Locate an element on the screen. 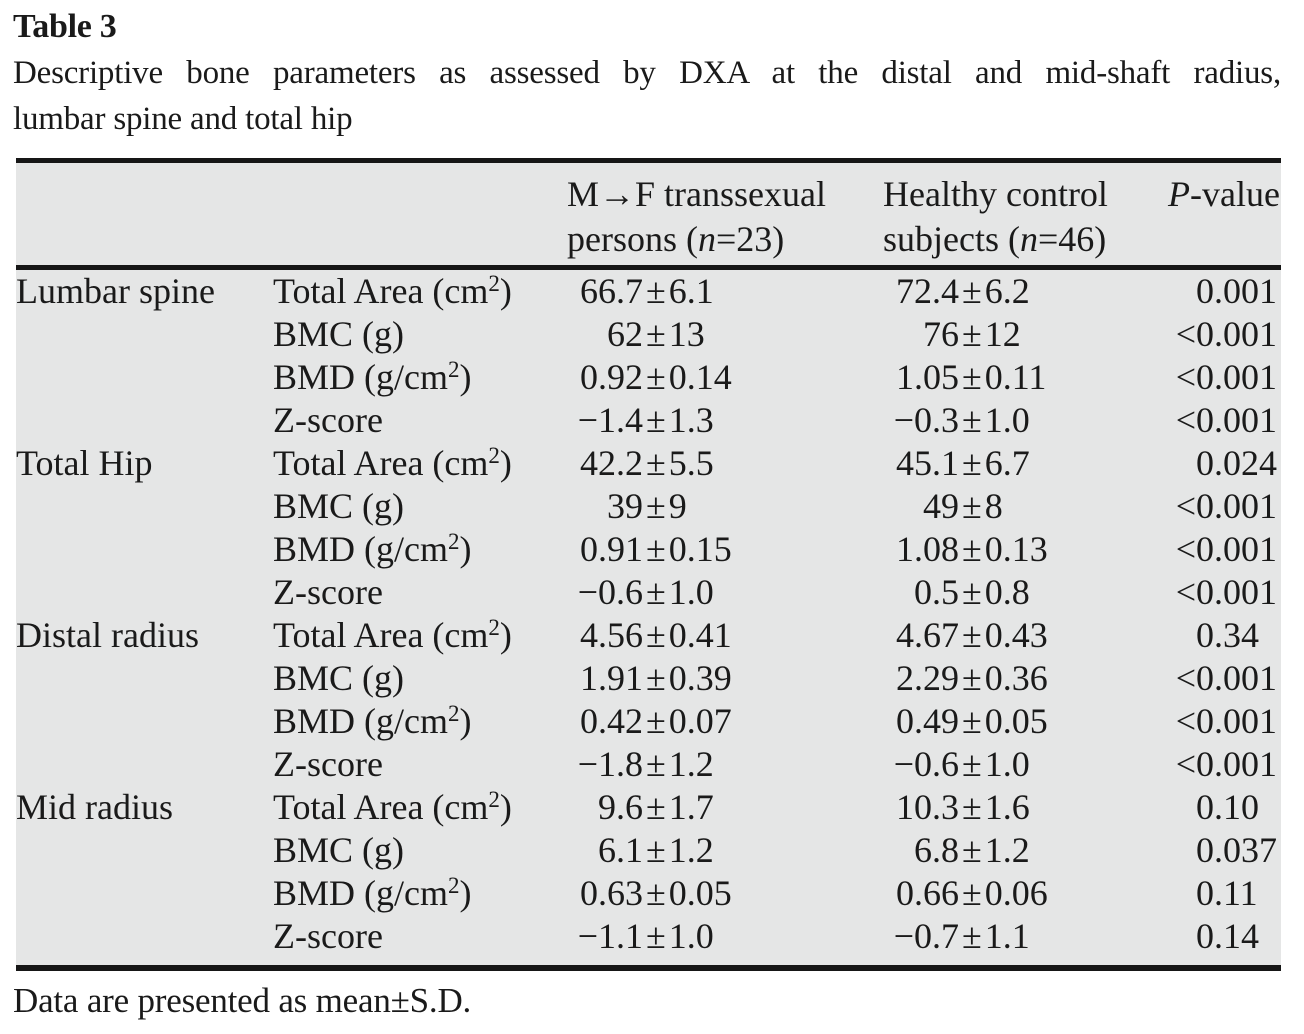  table-row: Z-score −1.8 ±1.2 −0.6 ±1.0 <0.001 is located at coordinates (648, 764).